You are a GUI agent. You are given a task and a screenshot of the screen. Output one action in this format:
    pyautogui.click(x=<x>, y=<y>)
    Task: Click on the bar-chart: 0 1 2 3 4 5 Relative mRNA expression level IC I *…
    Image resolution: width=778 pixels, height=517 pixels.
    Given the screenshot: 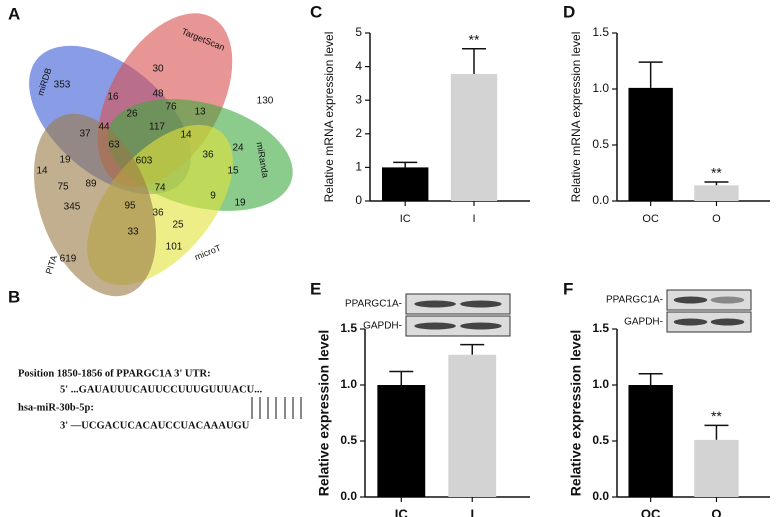 What is the action you would take?
    pyautogui.click(x=426, y=125)
    